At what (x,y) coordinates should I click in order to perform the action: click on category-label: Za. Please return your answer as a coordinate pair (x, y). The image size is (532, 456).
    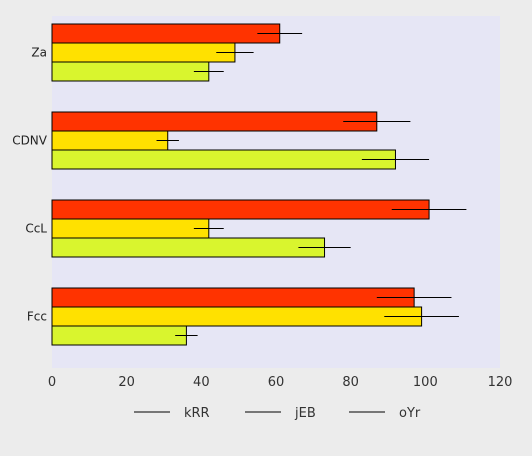
    Looking at the image, I should click on (39, 53).